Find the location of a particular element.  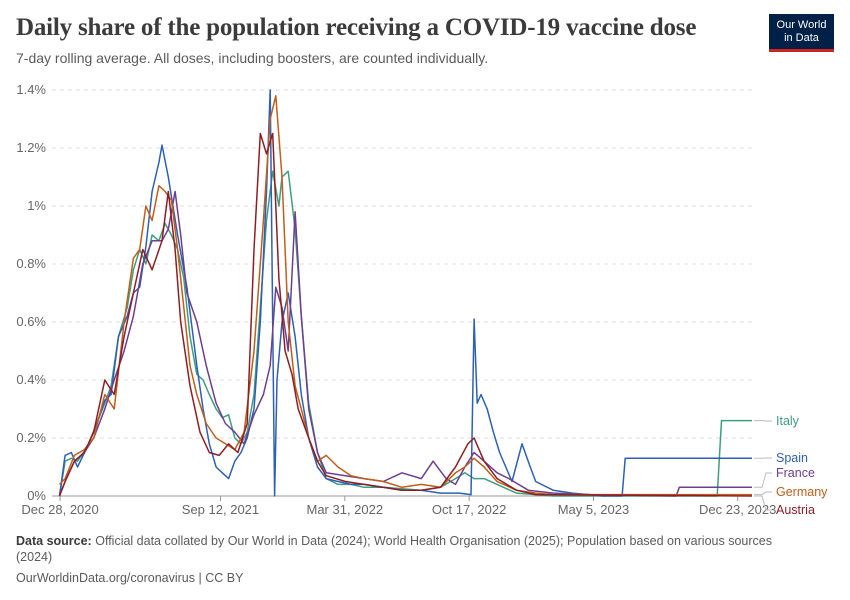

y-tick-label: 0.2% is located at coordinates (31, 437).